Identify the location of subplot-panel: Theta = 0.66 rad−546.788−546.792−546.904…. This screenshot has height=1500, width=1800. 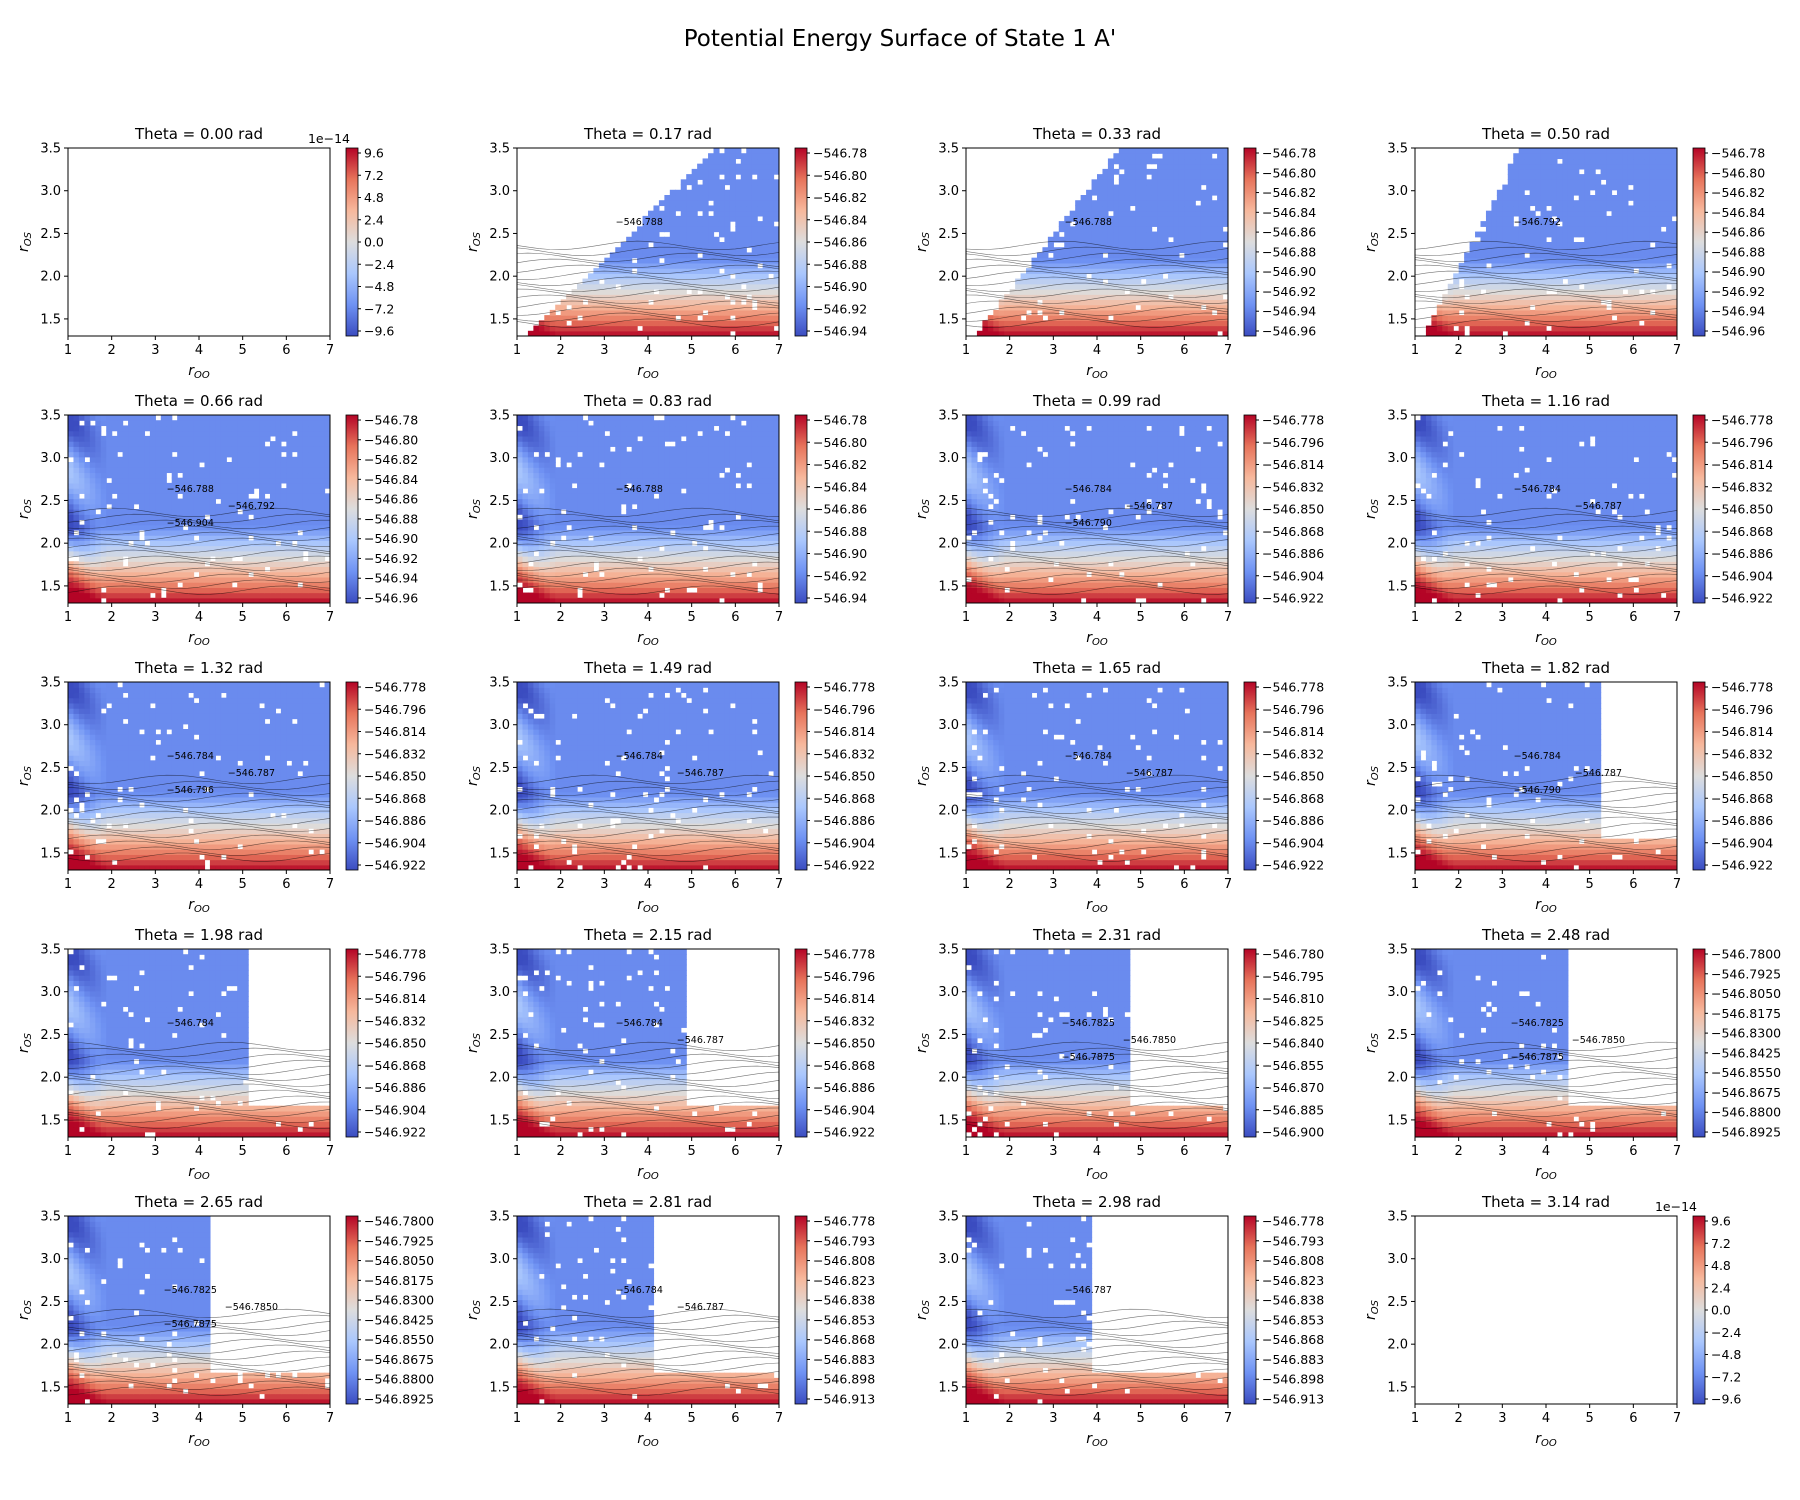
(217, 518).